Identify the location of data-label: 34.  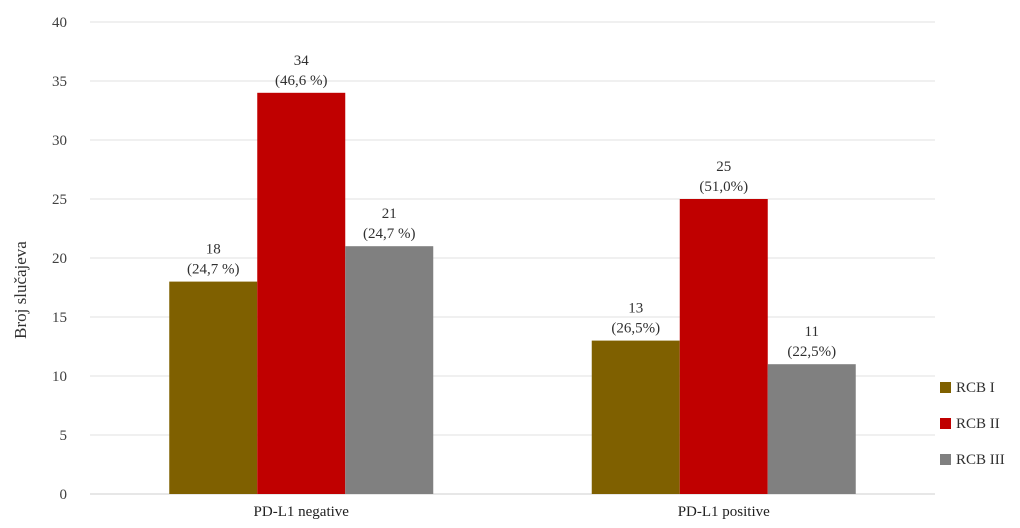
(302, 61).